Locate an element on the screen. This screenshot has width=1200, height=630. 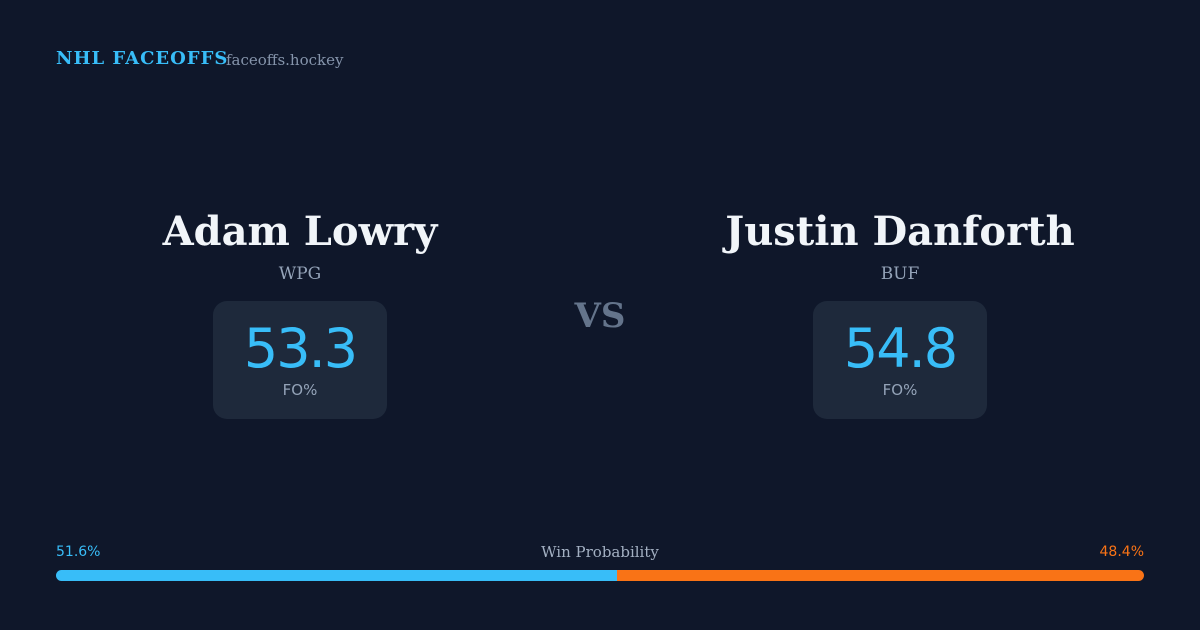
player-name: Adam Lowry is located at coordinates (300, 231).